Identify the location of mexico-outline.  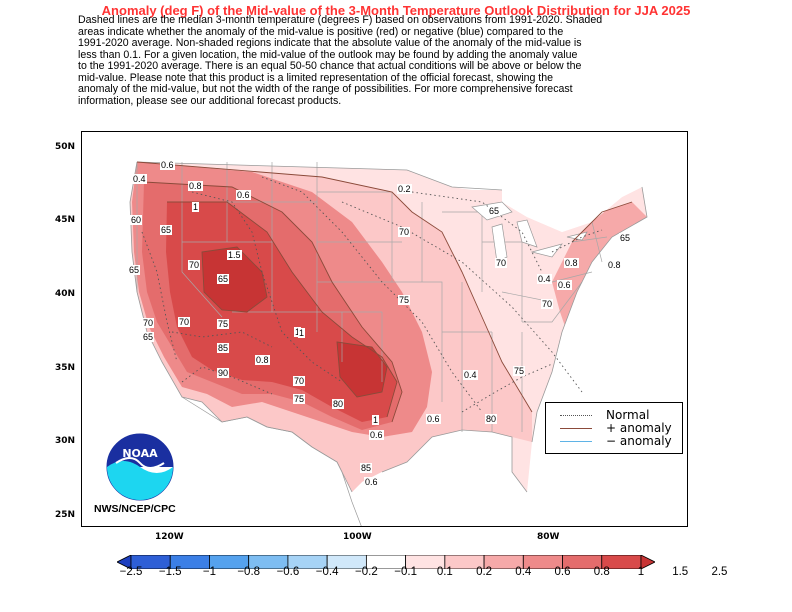
(271, 461).